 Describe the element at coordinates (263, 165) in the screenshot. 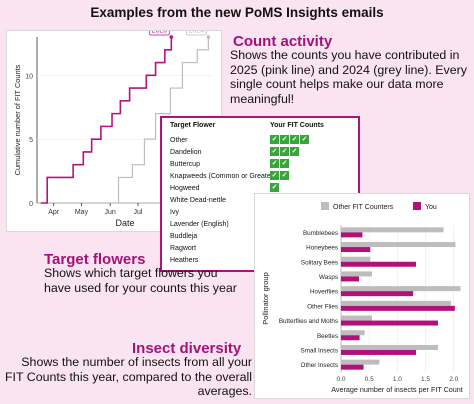

I see `table-row: Buttercup ✓ ✓` at that location.